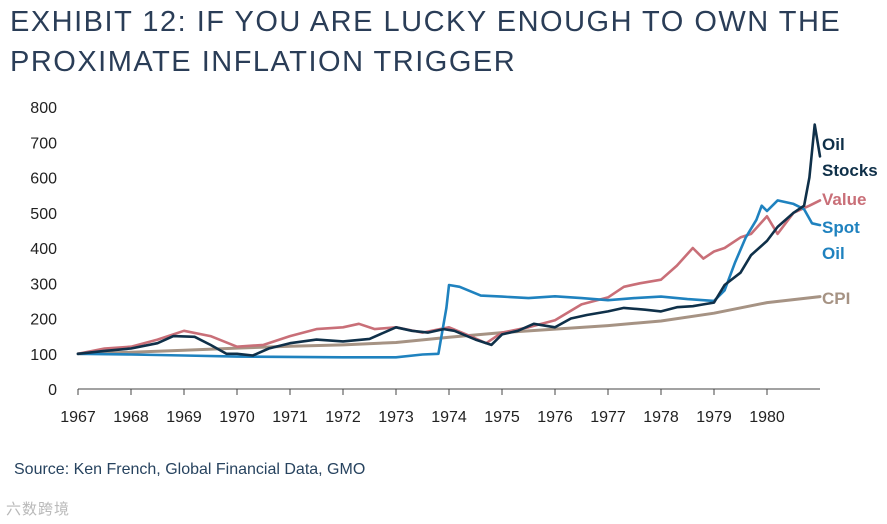 The image size is (887, 524). Describe the element at coordinates (449, 417) in the screenshot. I see `x-tick-label: 1974` at that location.